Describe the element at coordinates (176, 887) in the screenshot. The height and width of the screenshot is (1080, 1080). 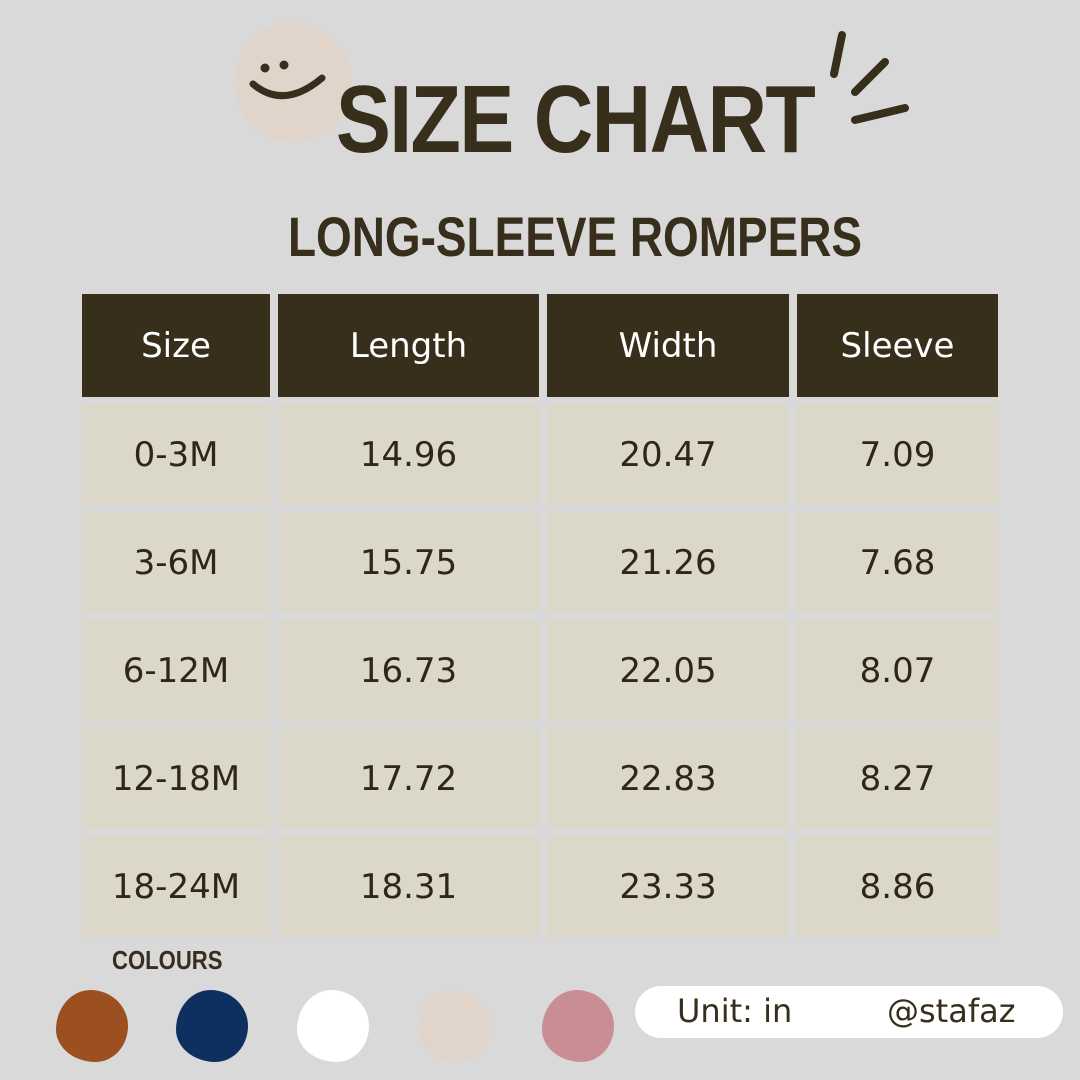
I see `table-cell: 18-24M` at that location.